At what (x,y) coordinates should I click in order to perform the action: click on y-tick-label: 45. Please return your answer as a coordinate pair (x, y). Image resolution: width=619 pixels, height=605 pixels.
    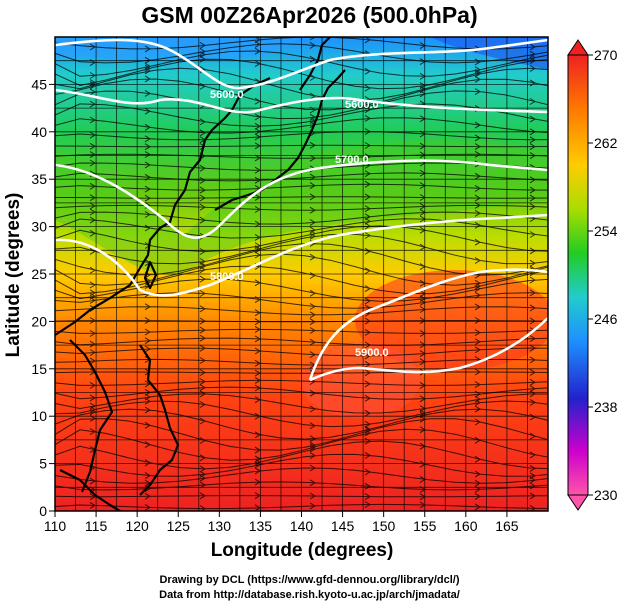
    Looking at the image, I should click on (39, 84).